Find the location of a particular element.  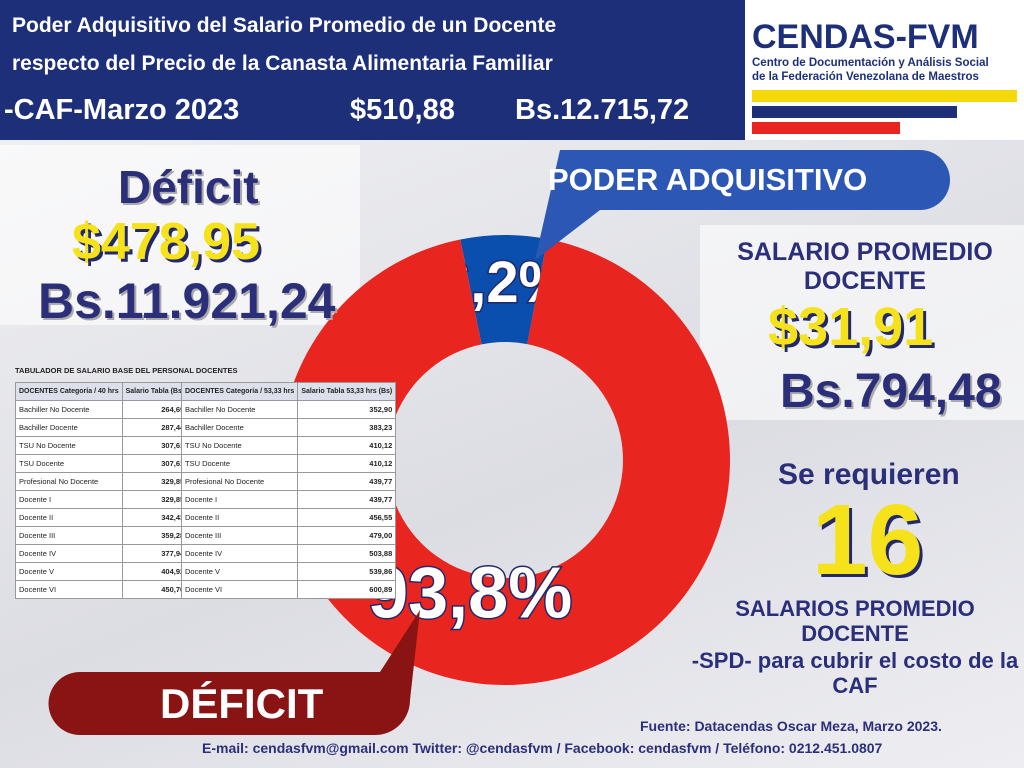

required-text: -SPD- para cubrir el costo de la CAF is located at coordinates (855, 673).